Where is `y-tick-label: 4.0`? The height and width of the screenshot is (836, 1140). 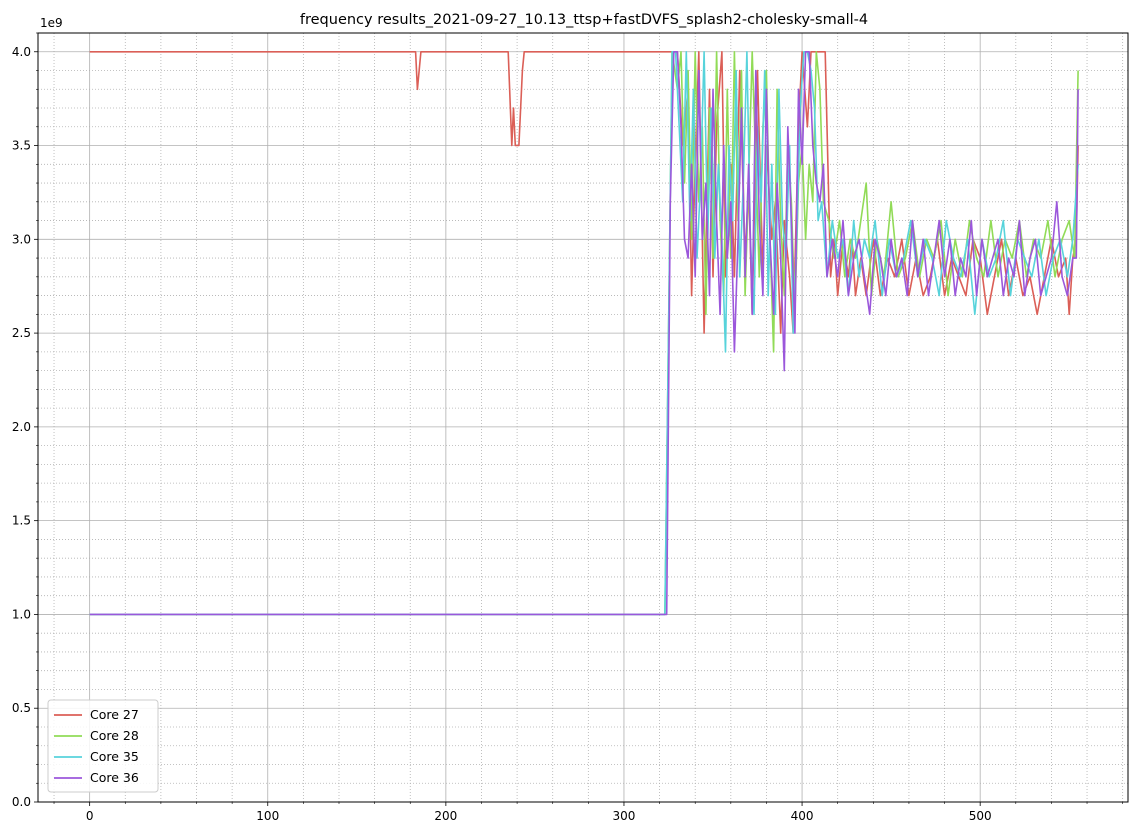
y-tick-label: 4.0 is located at coordinates (21, 52).